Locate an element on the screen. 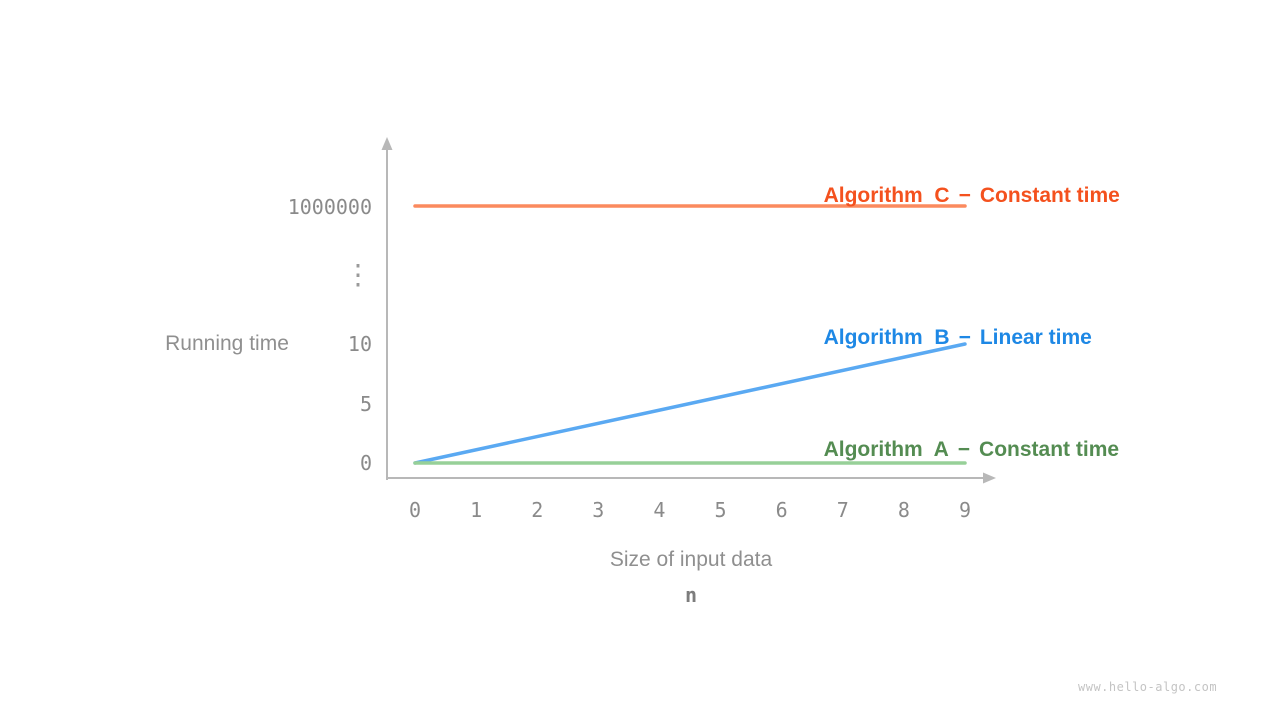 The image size is (1280, 720). x-axis-symbol: n is located at coordinates (691, 595).